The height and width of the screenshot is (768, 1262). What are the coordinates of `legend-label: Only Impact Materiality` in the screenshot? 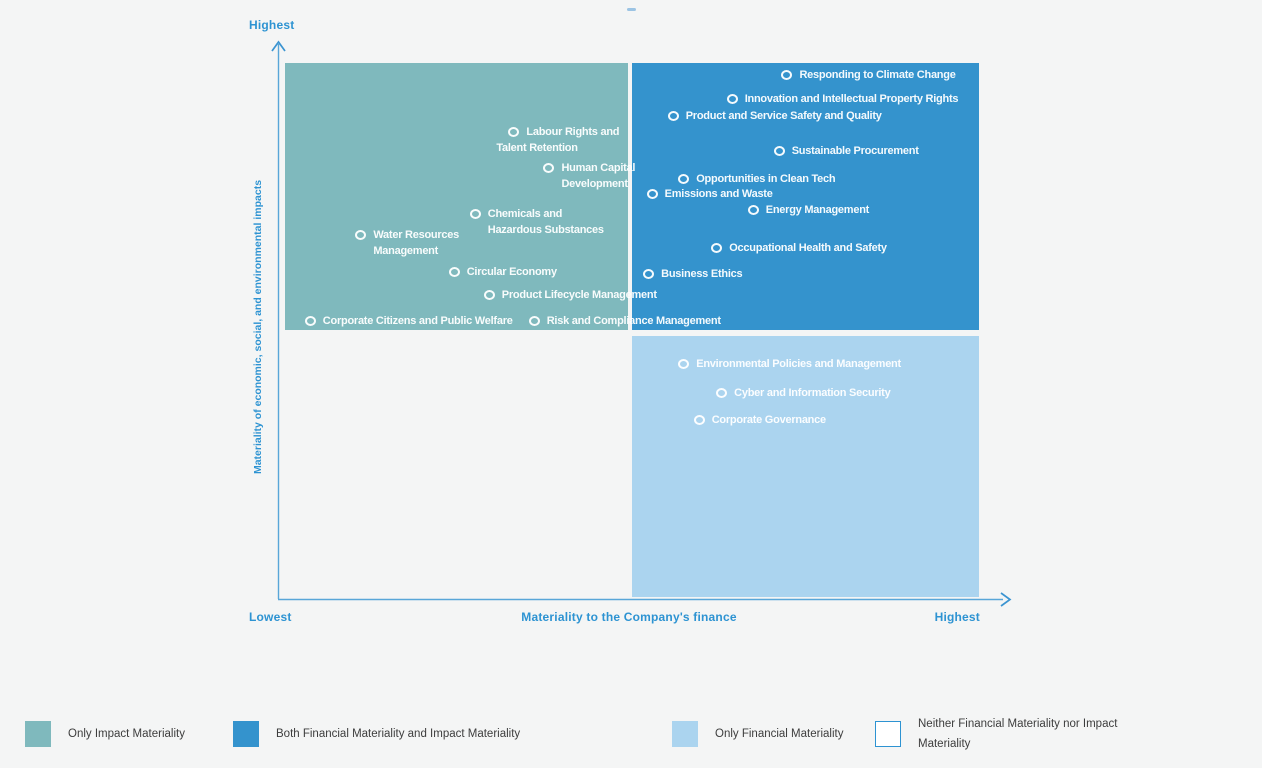 It's located at (126, 733).